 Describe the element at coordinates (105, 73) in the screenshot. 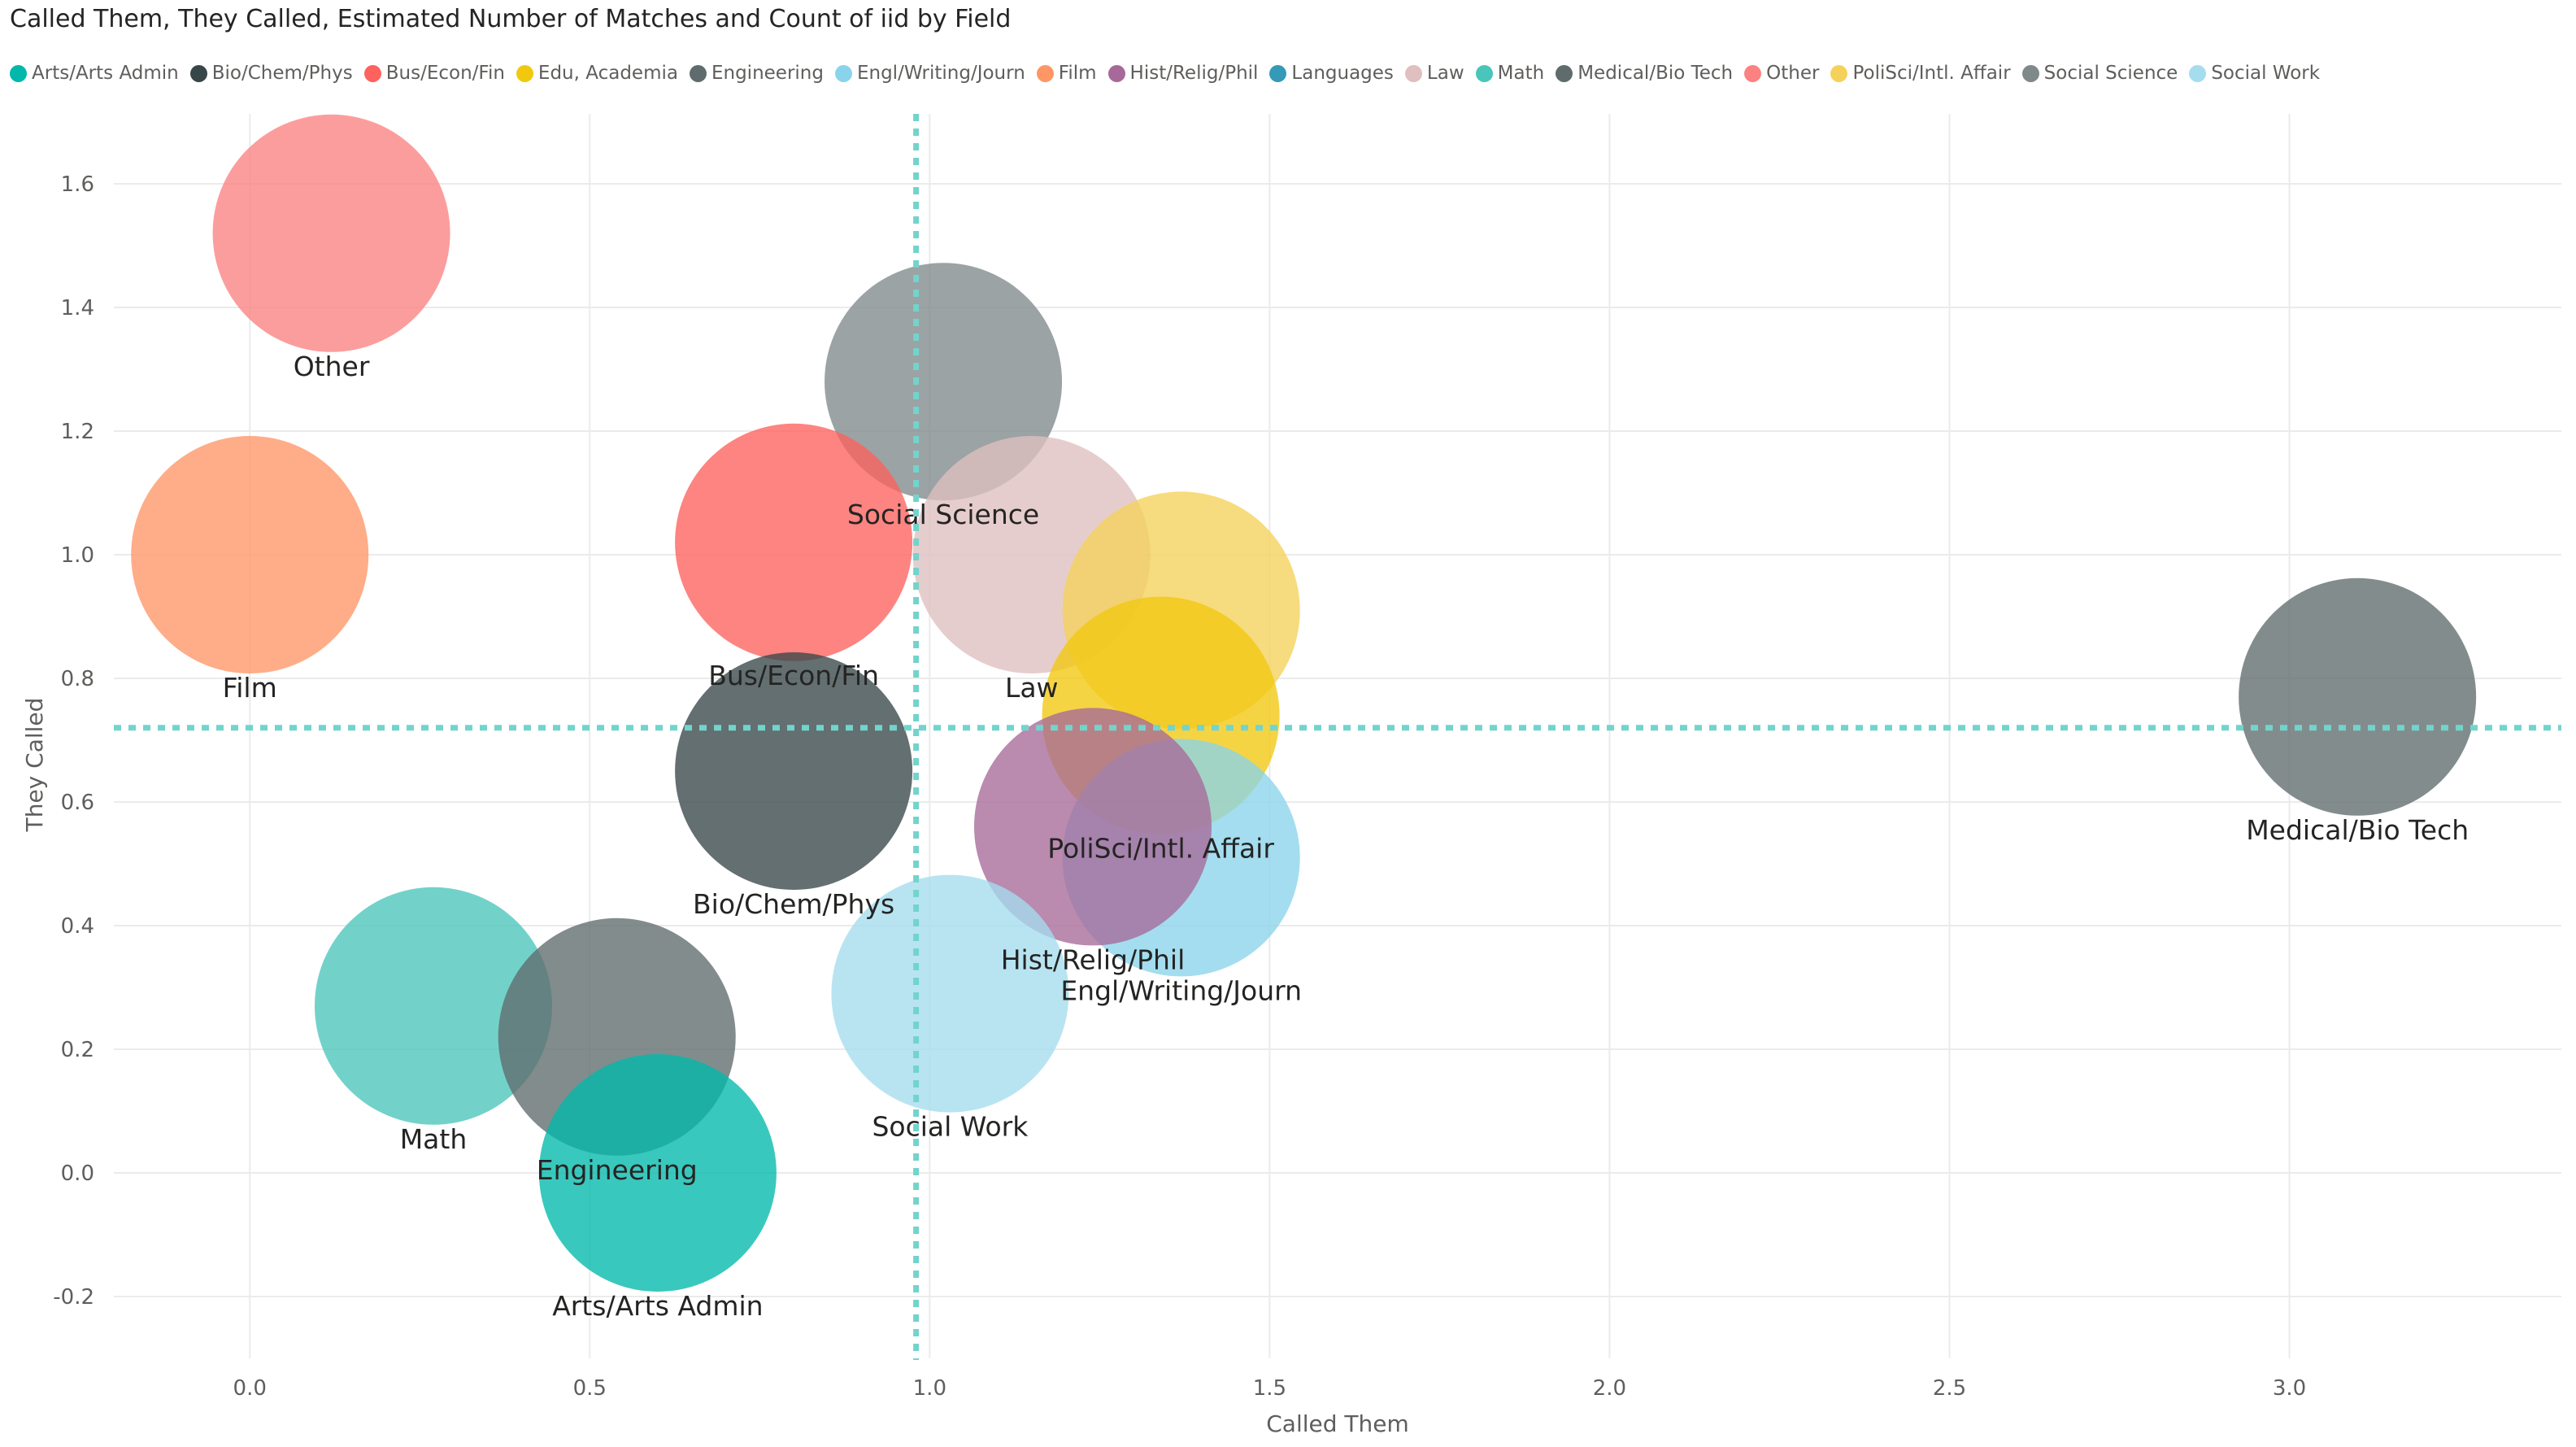

I see `legend-label: Arts/Arts Admin` at that location.